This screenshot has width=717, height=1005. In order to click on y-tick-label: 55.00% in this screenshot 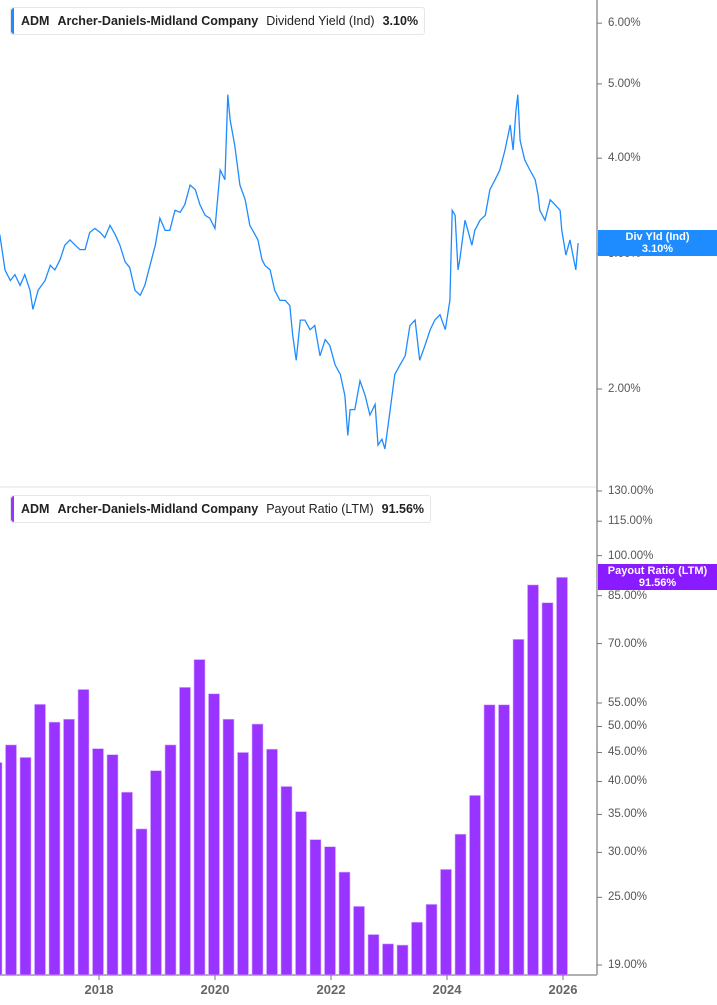, I will do `click(628, 702)`.